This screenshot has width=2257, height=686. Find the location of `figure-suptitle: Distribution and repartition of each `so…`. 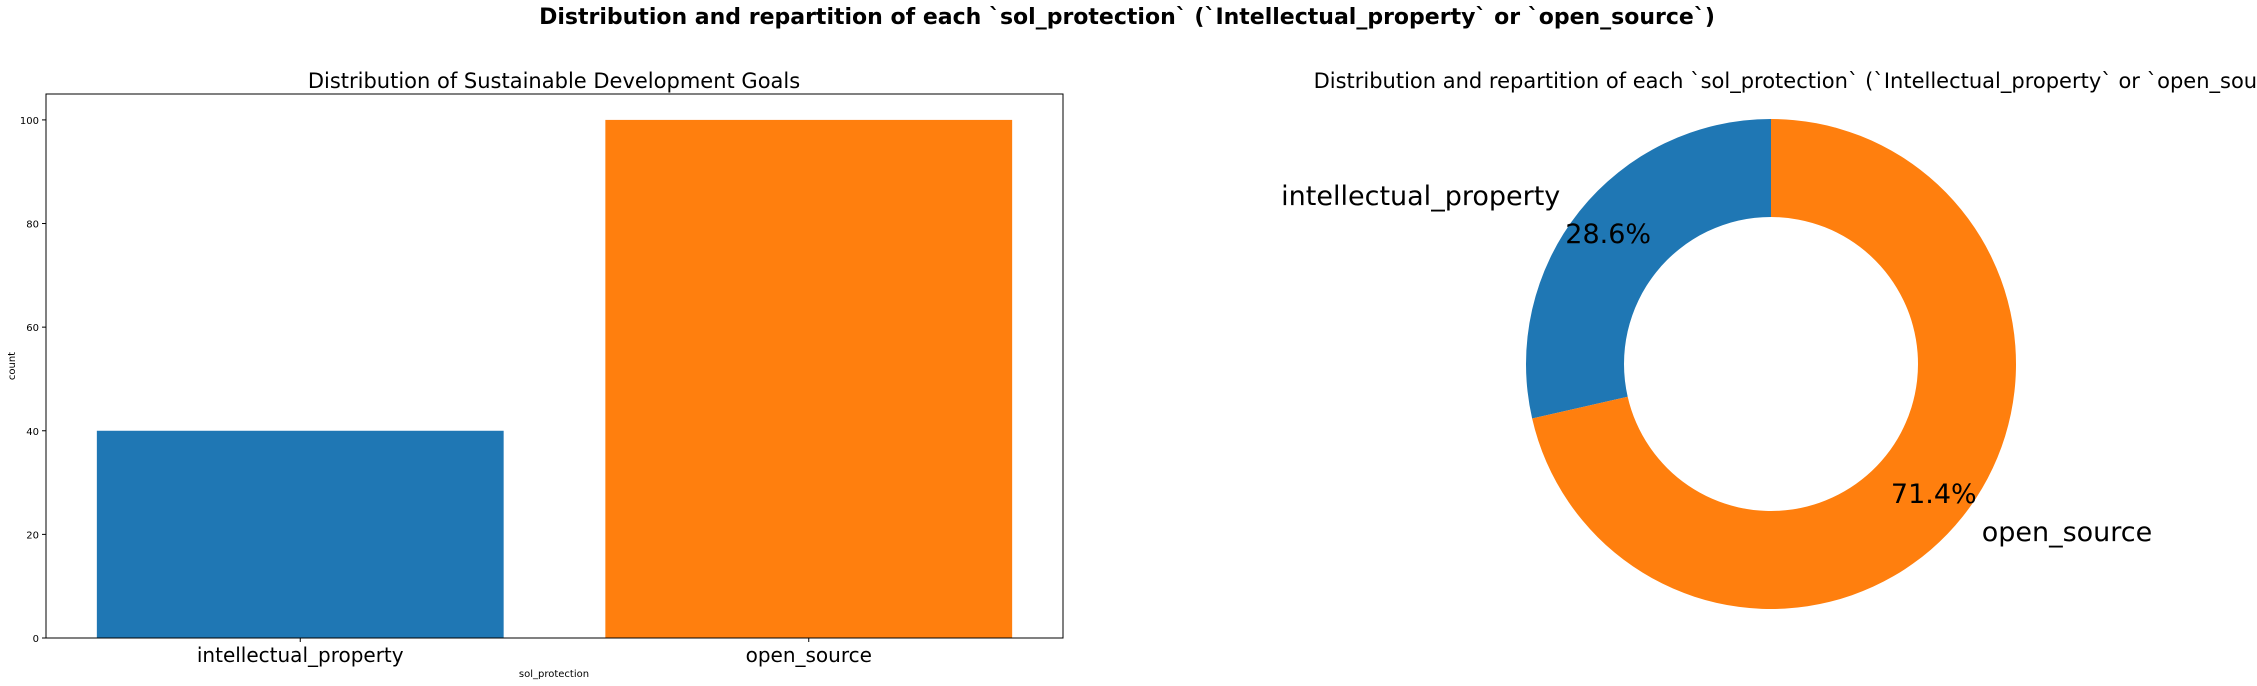

figure-suptitle: Distribution and repartition of each `so… is located at coordinates (1127, 17).